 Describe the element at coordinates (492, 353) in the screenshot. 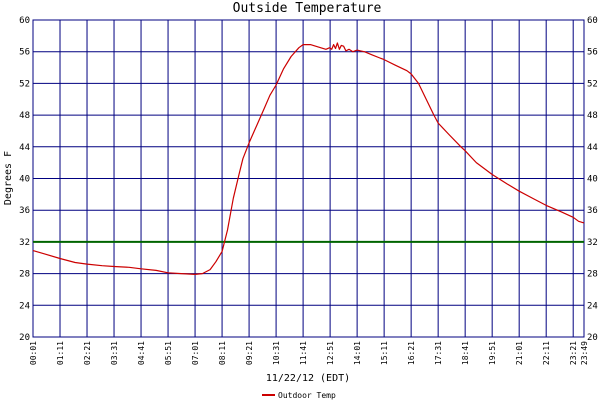

I see `x-tick-label-17: 19:51` at that location.